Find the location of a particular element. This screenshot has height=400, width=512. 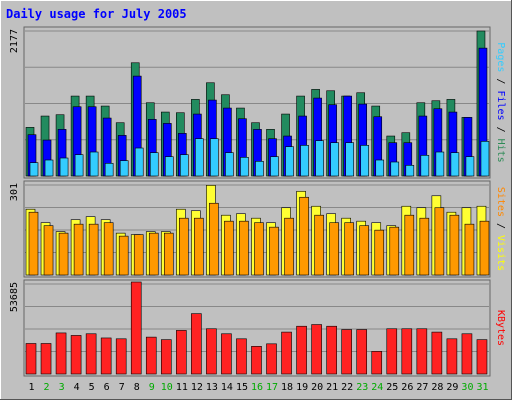

y-max-label: 2177 is located at coordinates (14, 41).